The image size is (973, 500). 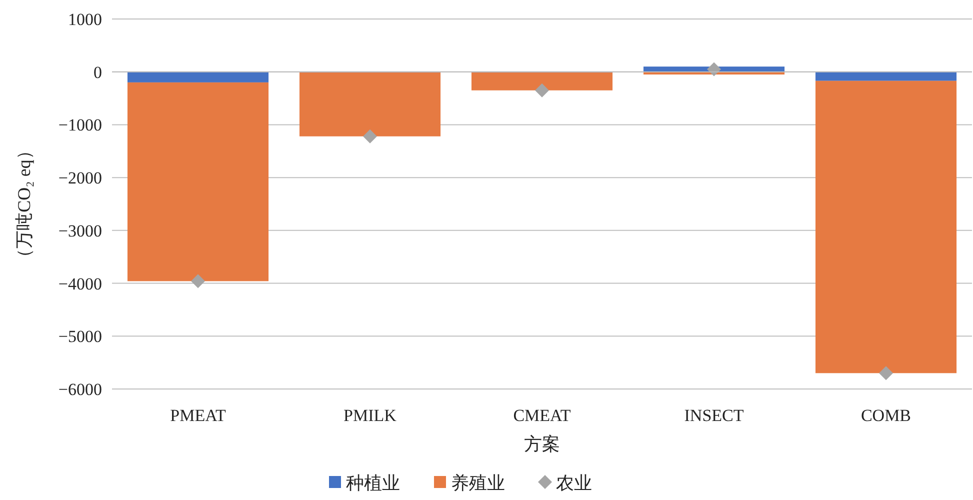 What do you see at coordinates (574, 483) in the screenshot?
I see `legend-label: 农业` at bounding box center [574, 483].